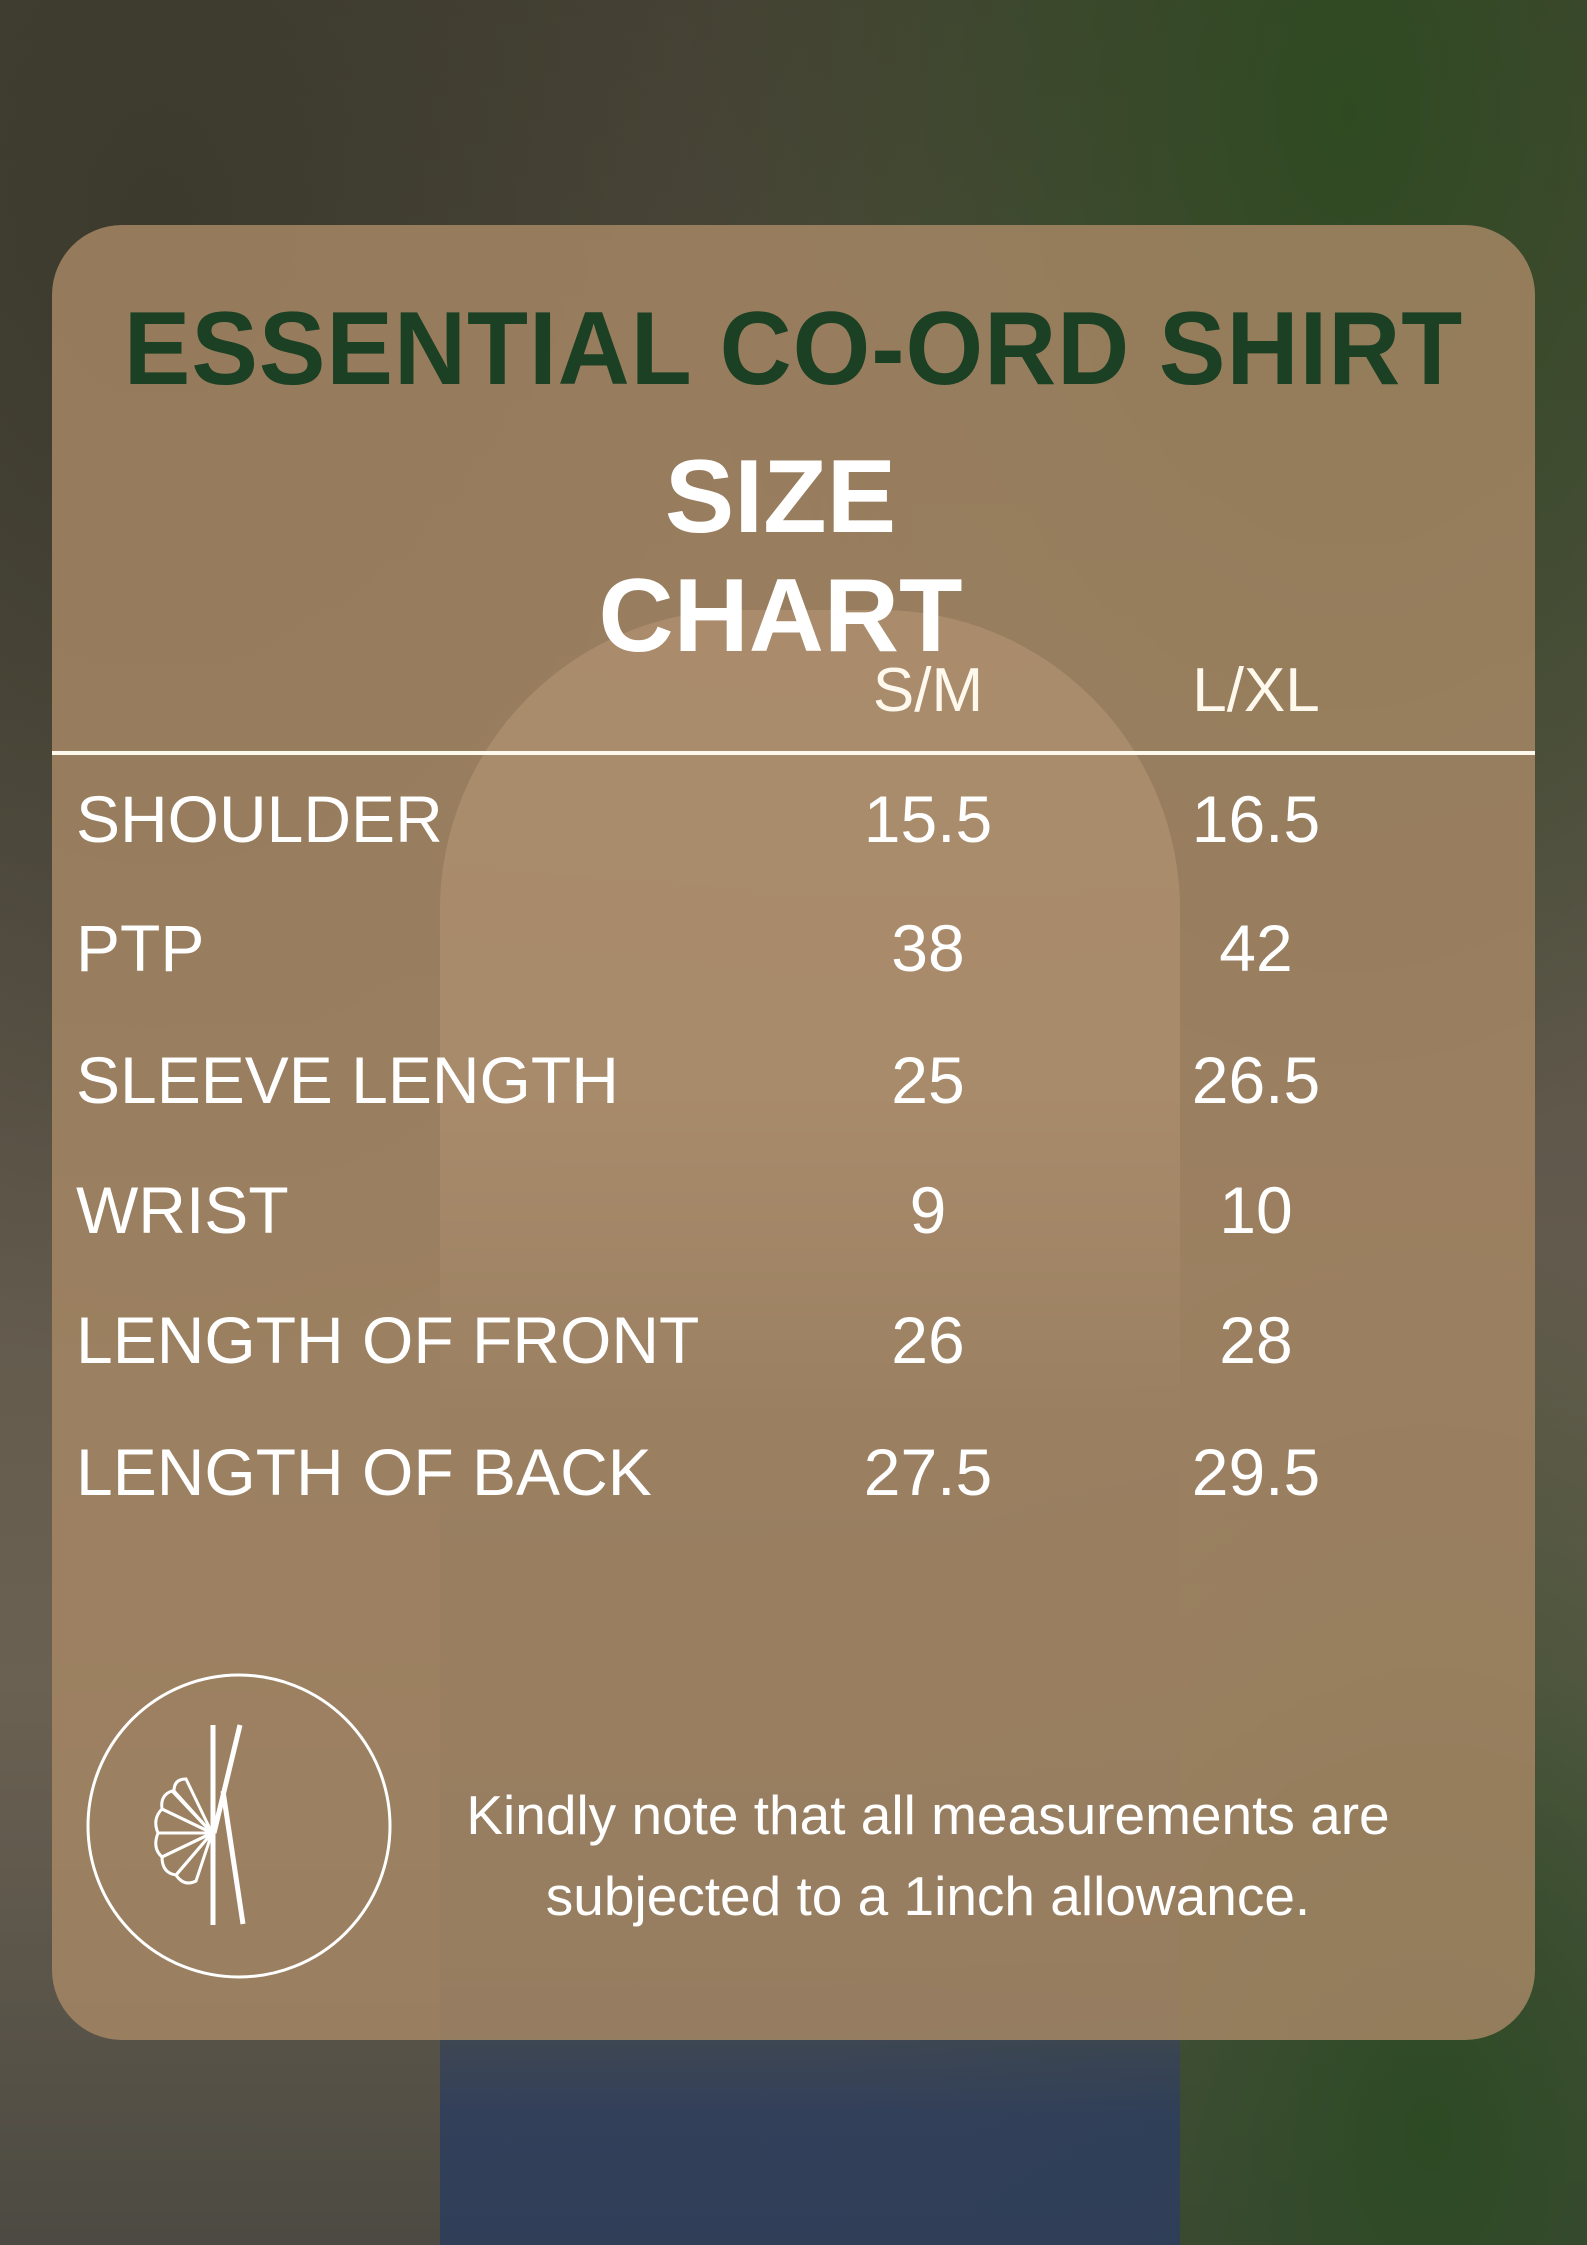 This screenshot has height=2245, width=1587. Describe the element at coordinates (793, 1342) in the screenshot. I see `table-row: LENGTH OF FRONT 26 28` at that location.